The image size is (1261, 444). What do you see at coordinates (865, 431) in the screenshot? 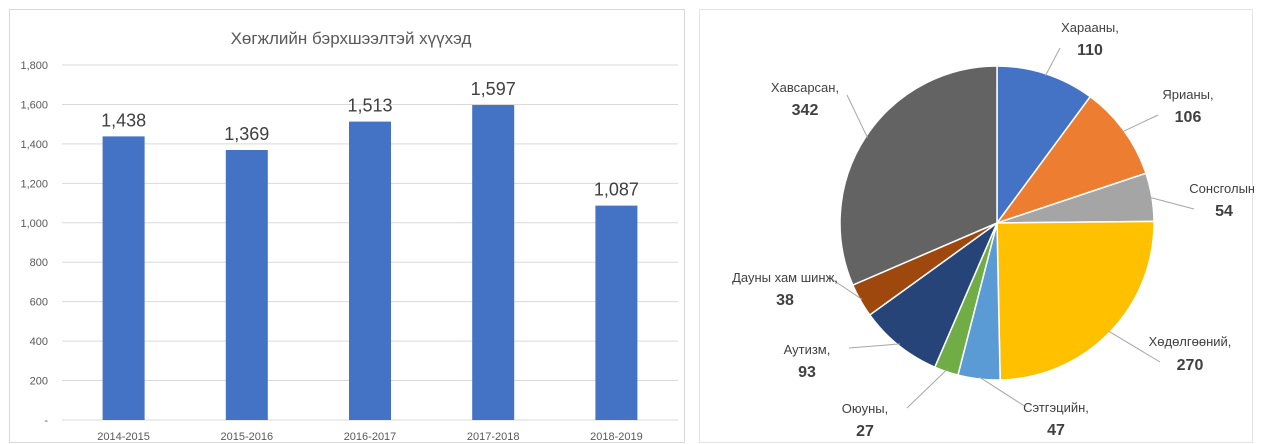
I see `pie-slice-value: 27` at bounding box center [865, 431].